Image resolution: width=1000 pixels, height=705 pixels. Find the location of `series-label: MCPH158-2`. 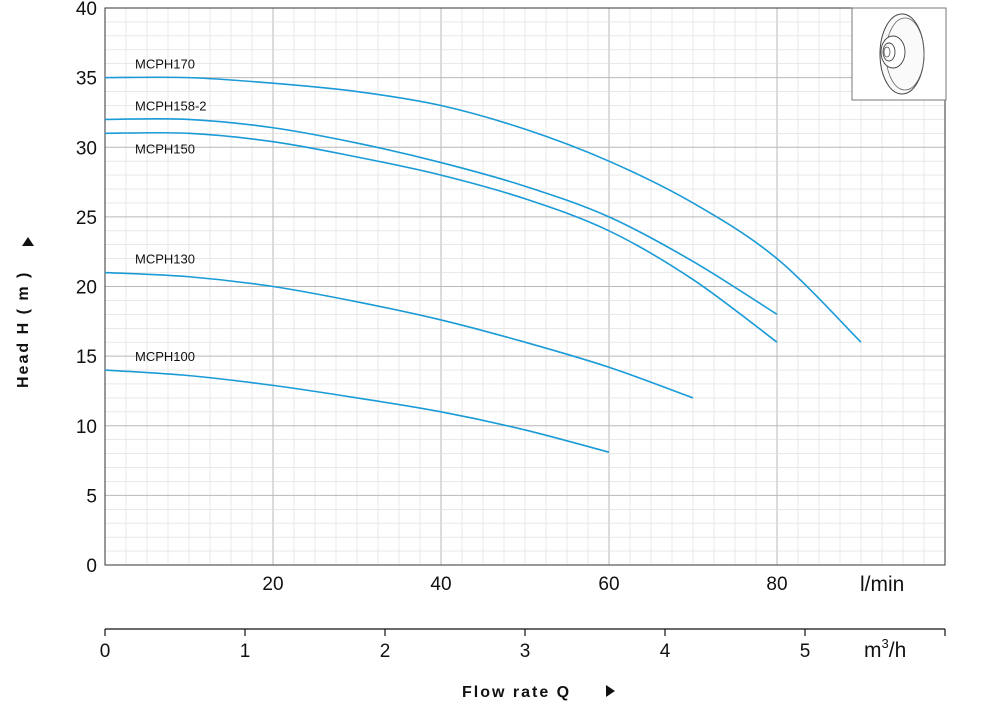

series-label: MCPH158-2 is located at coordinates (171, 105).